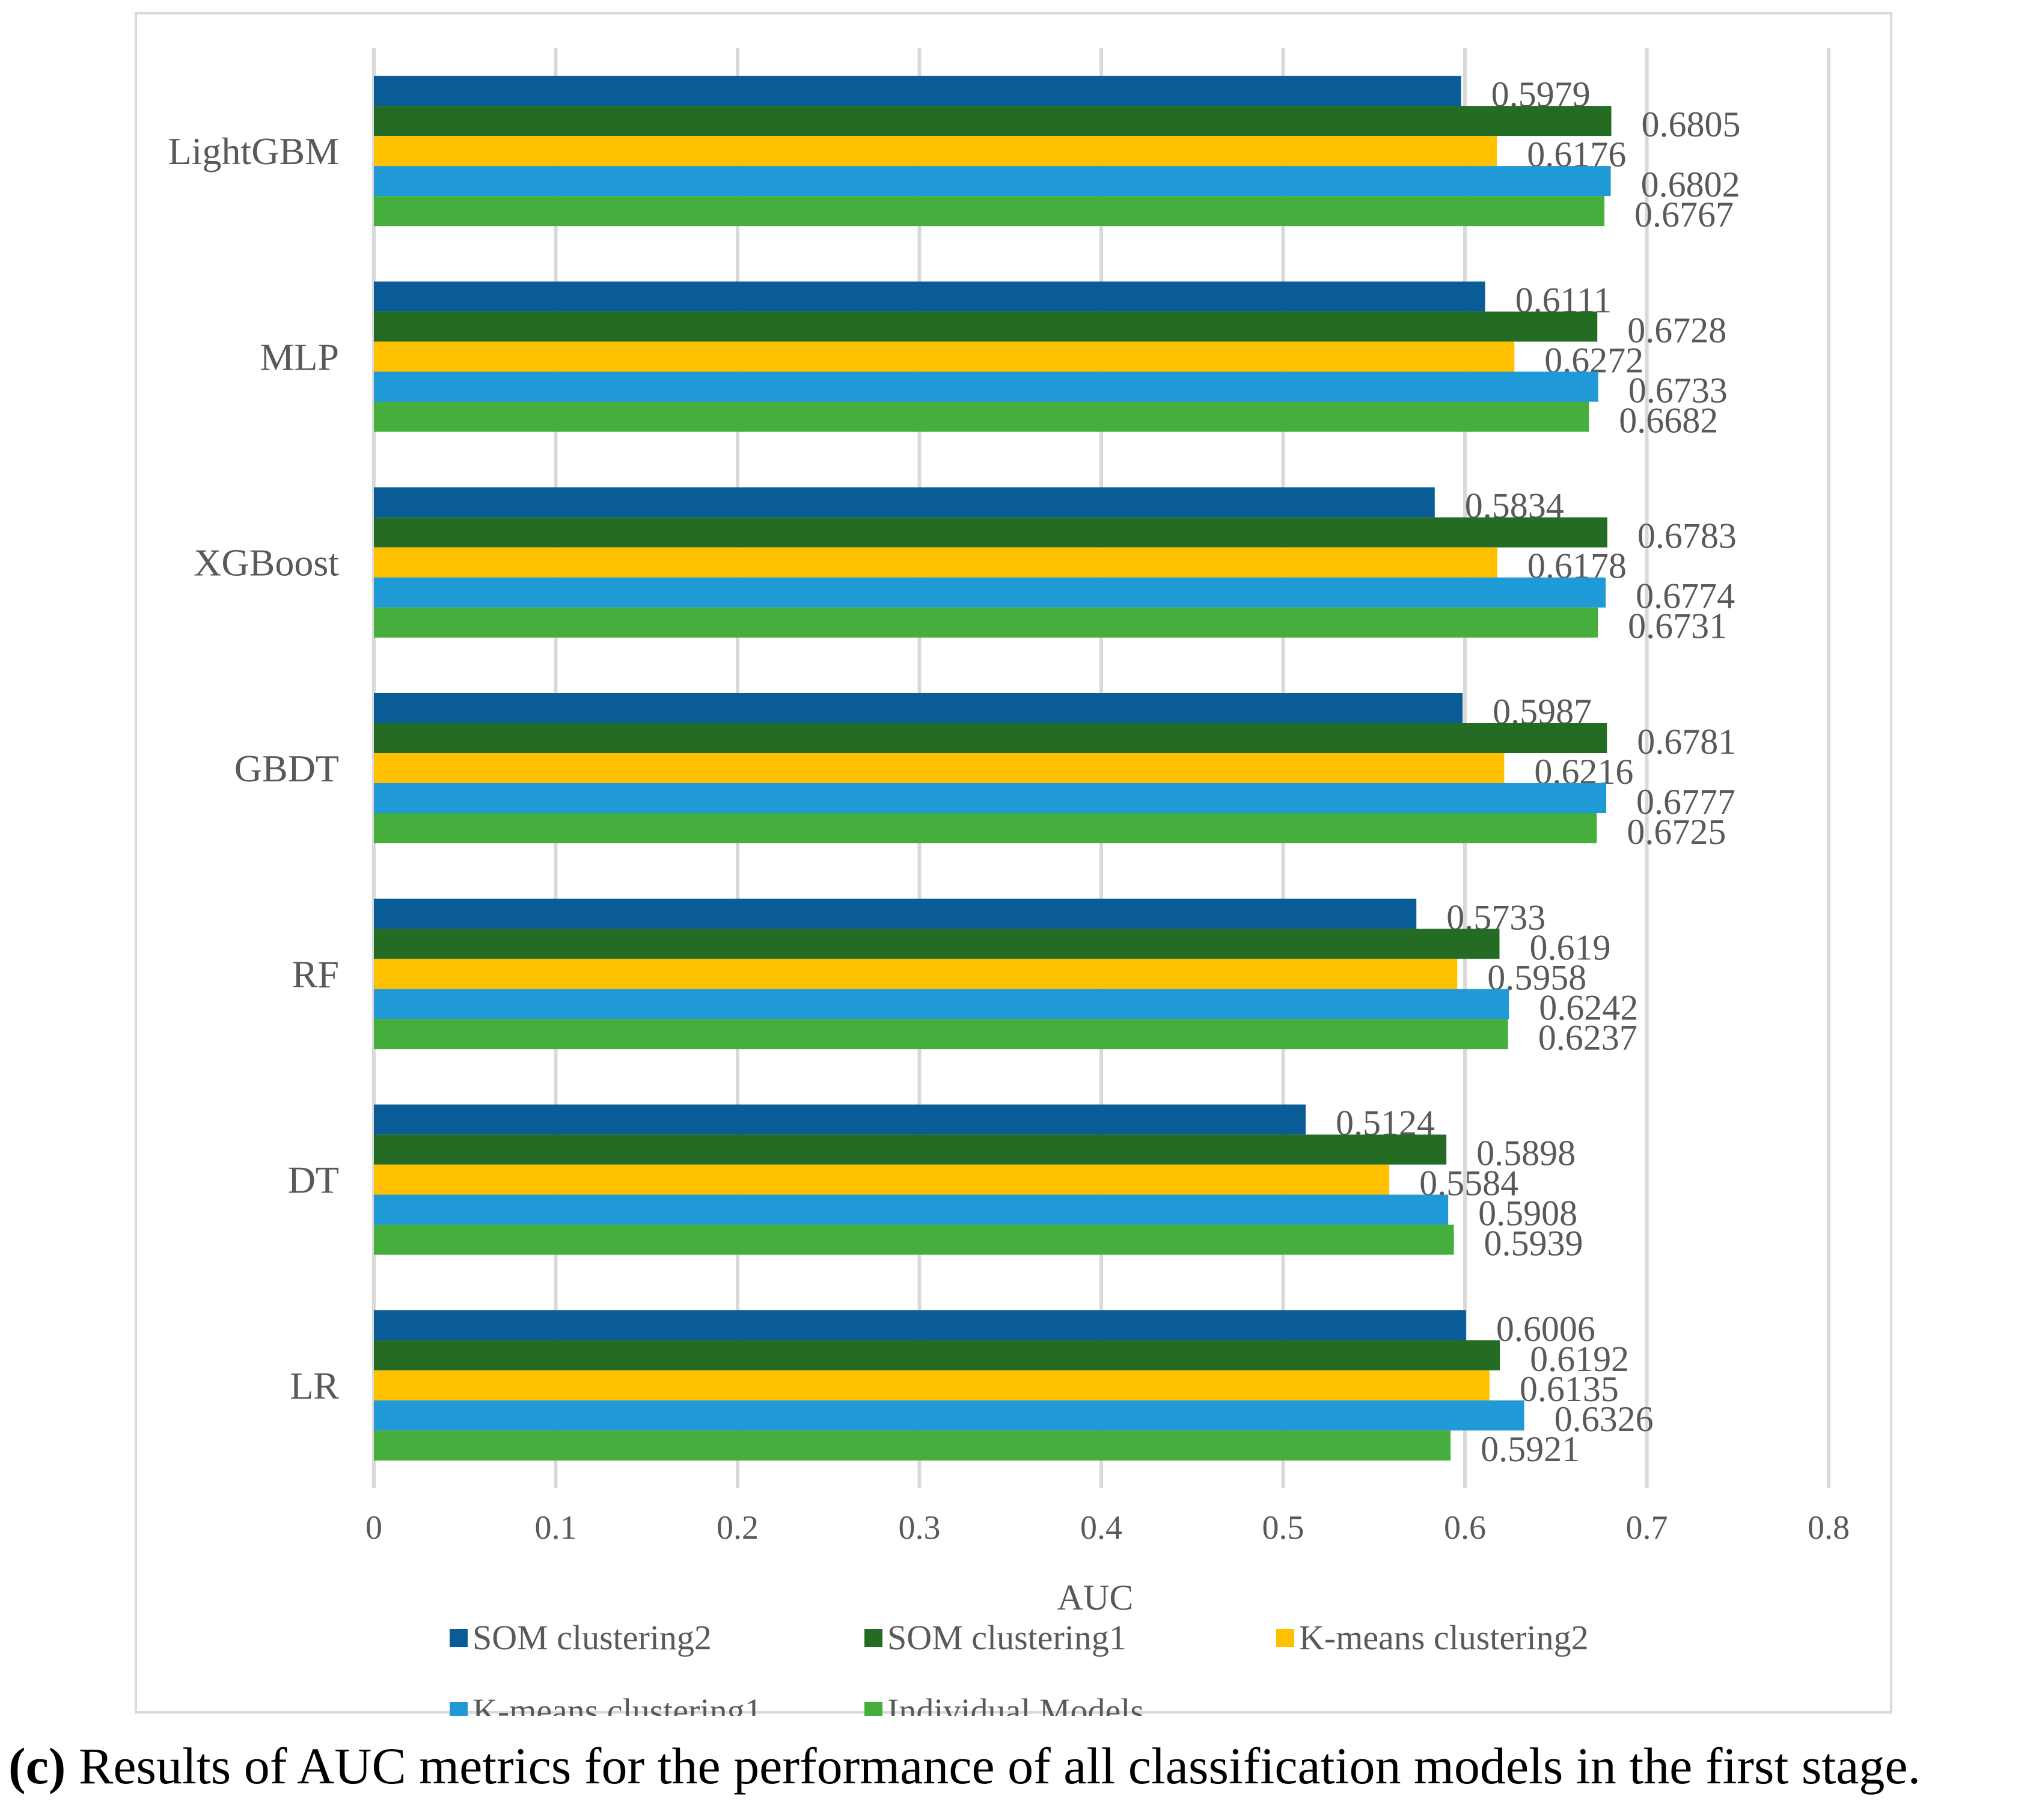  I want to click on bar-mlp-k-means-clustering1, so click(986, 387).